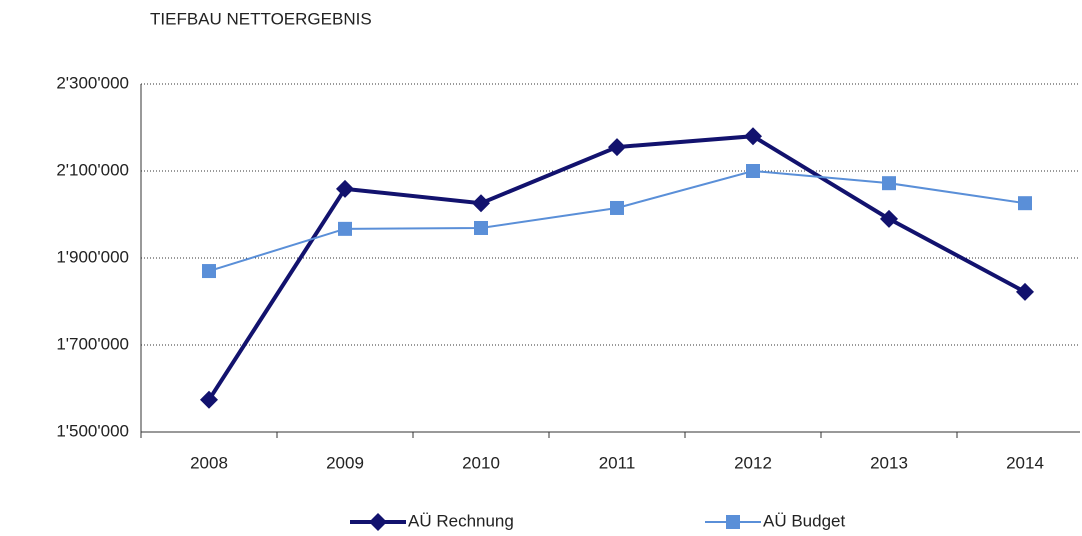 The height and width of the screenshot is (536, 1082). What do you see at coordinates (92, 82) in the screenshot?
I see `y-tick-label: 2'300'000` at bounding box center [92, 82].